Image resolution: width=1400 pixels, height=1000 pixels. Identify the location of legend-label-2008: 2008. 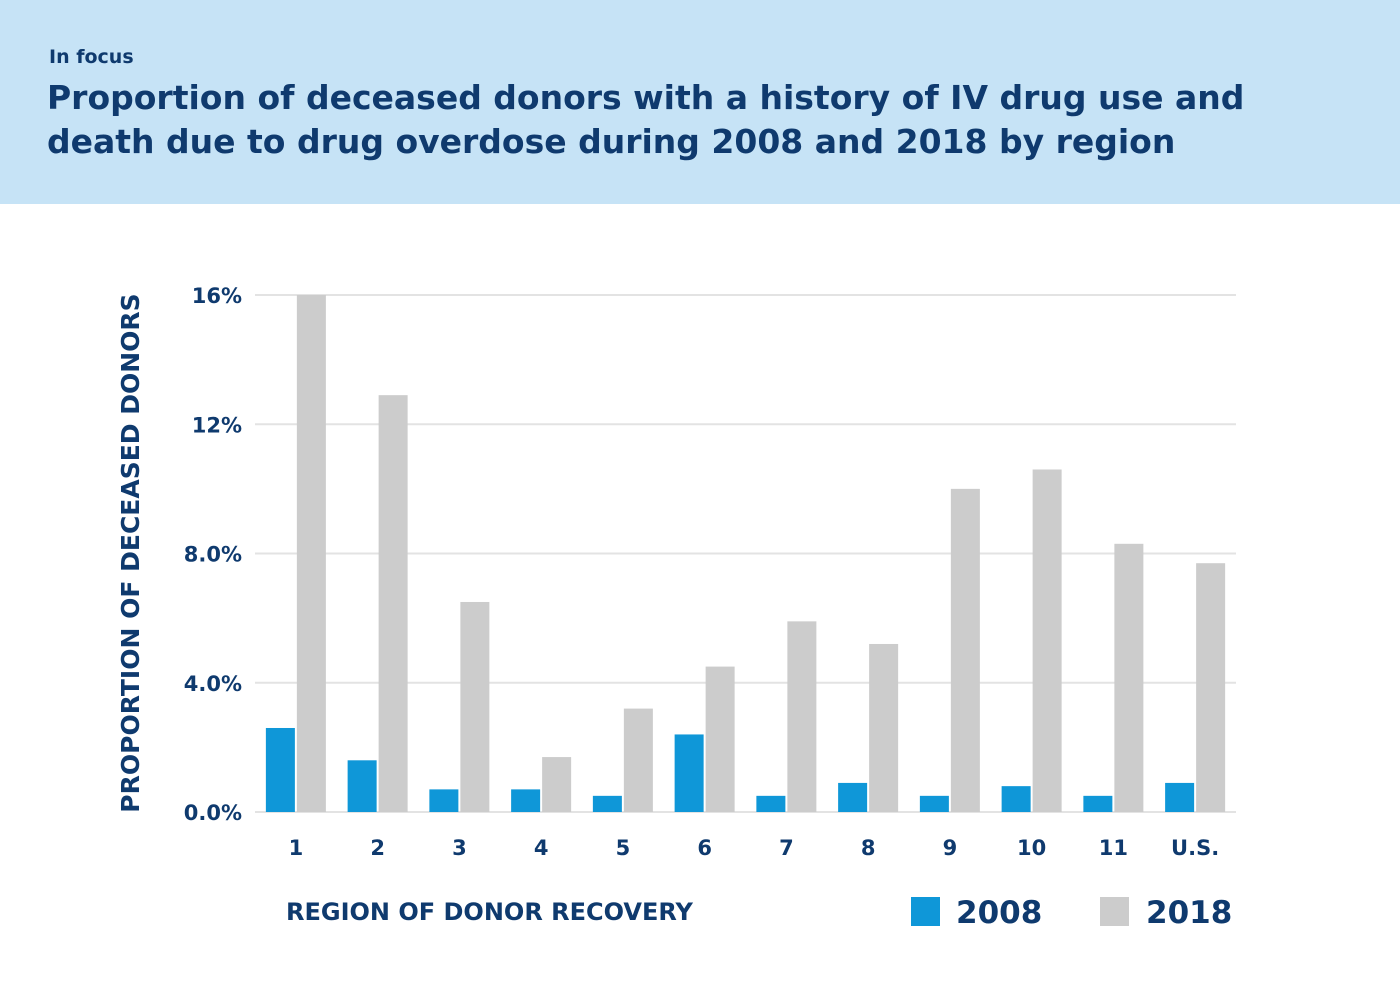
(999, 913).